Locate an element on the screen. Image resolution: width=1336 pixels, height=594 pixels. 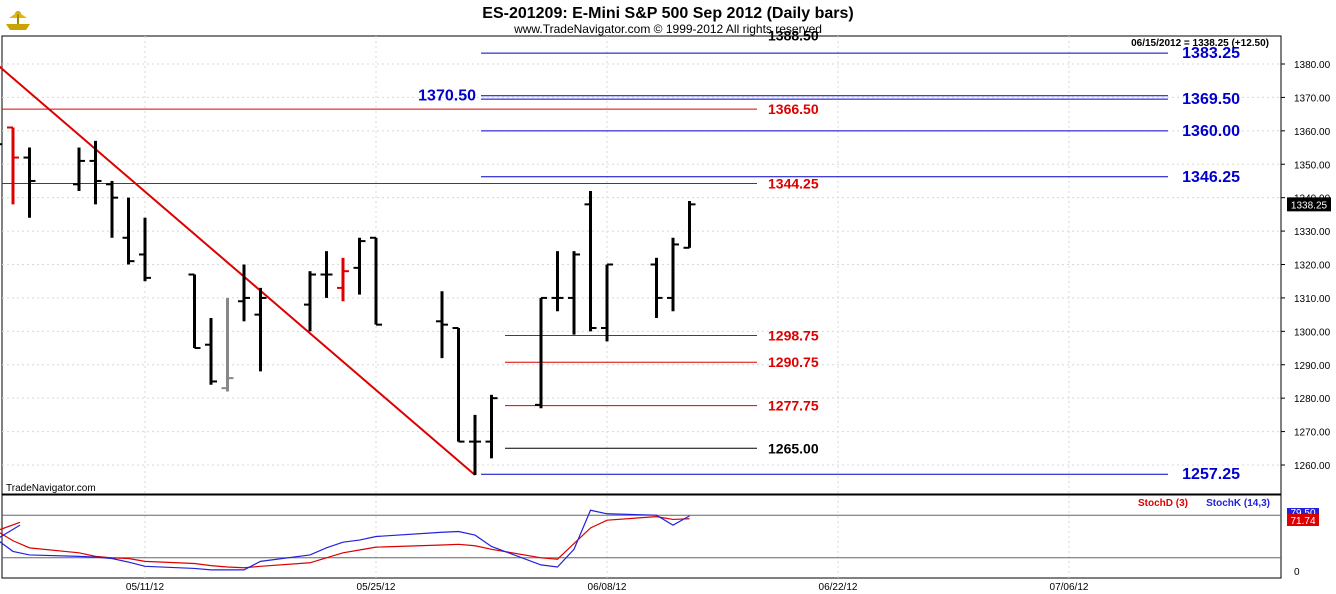
stochastic-pane-frame is located at coordinates (641, 536).